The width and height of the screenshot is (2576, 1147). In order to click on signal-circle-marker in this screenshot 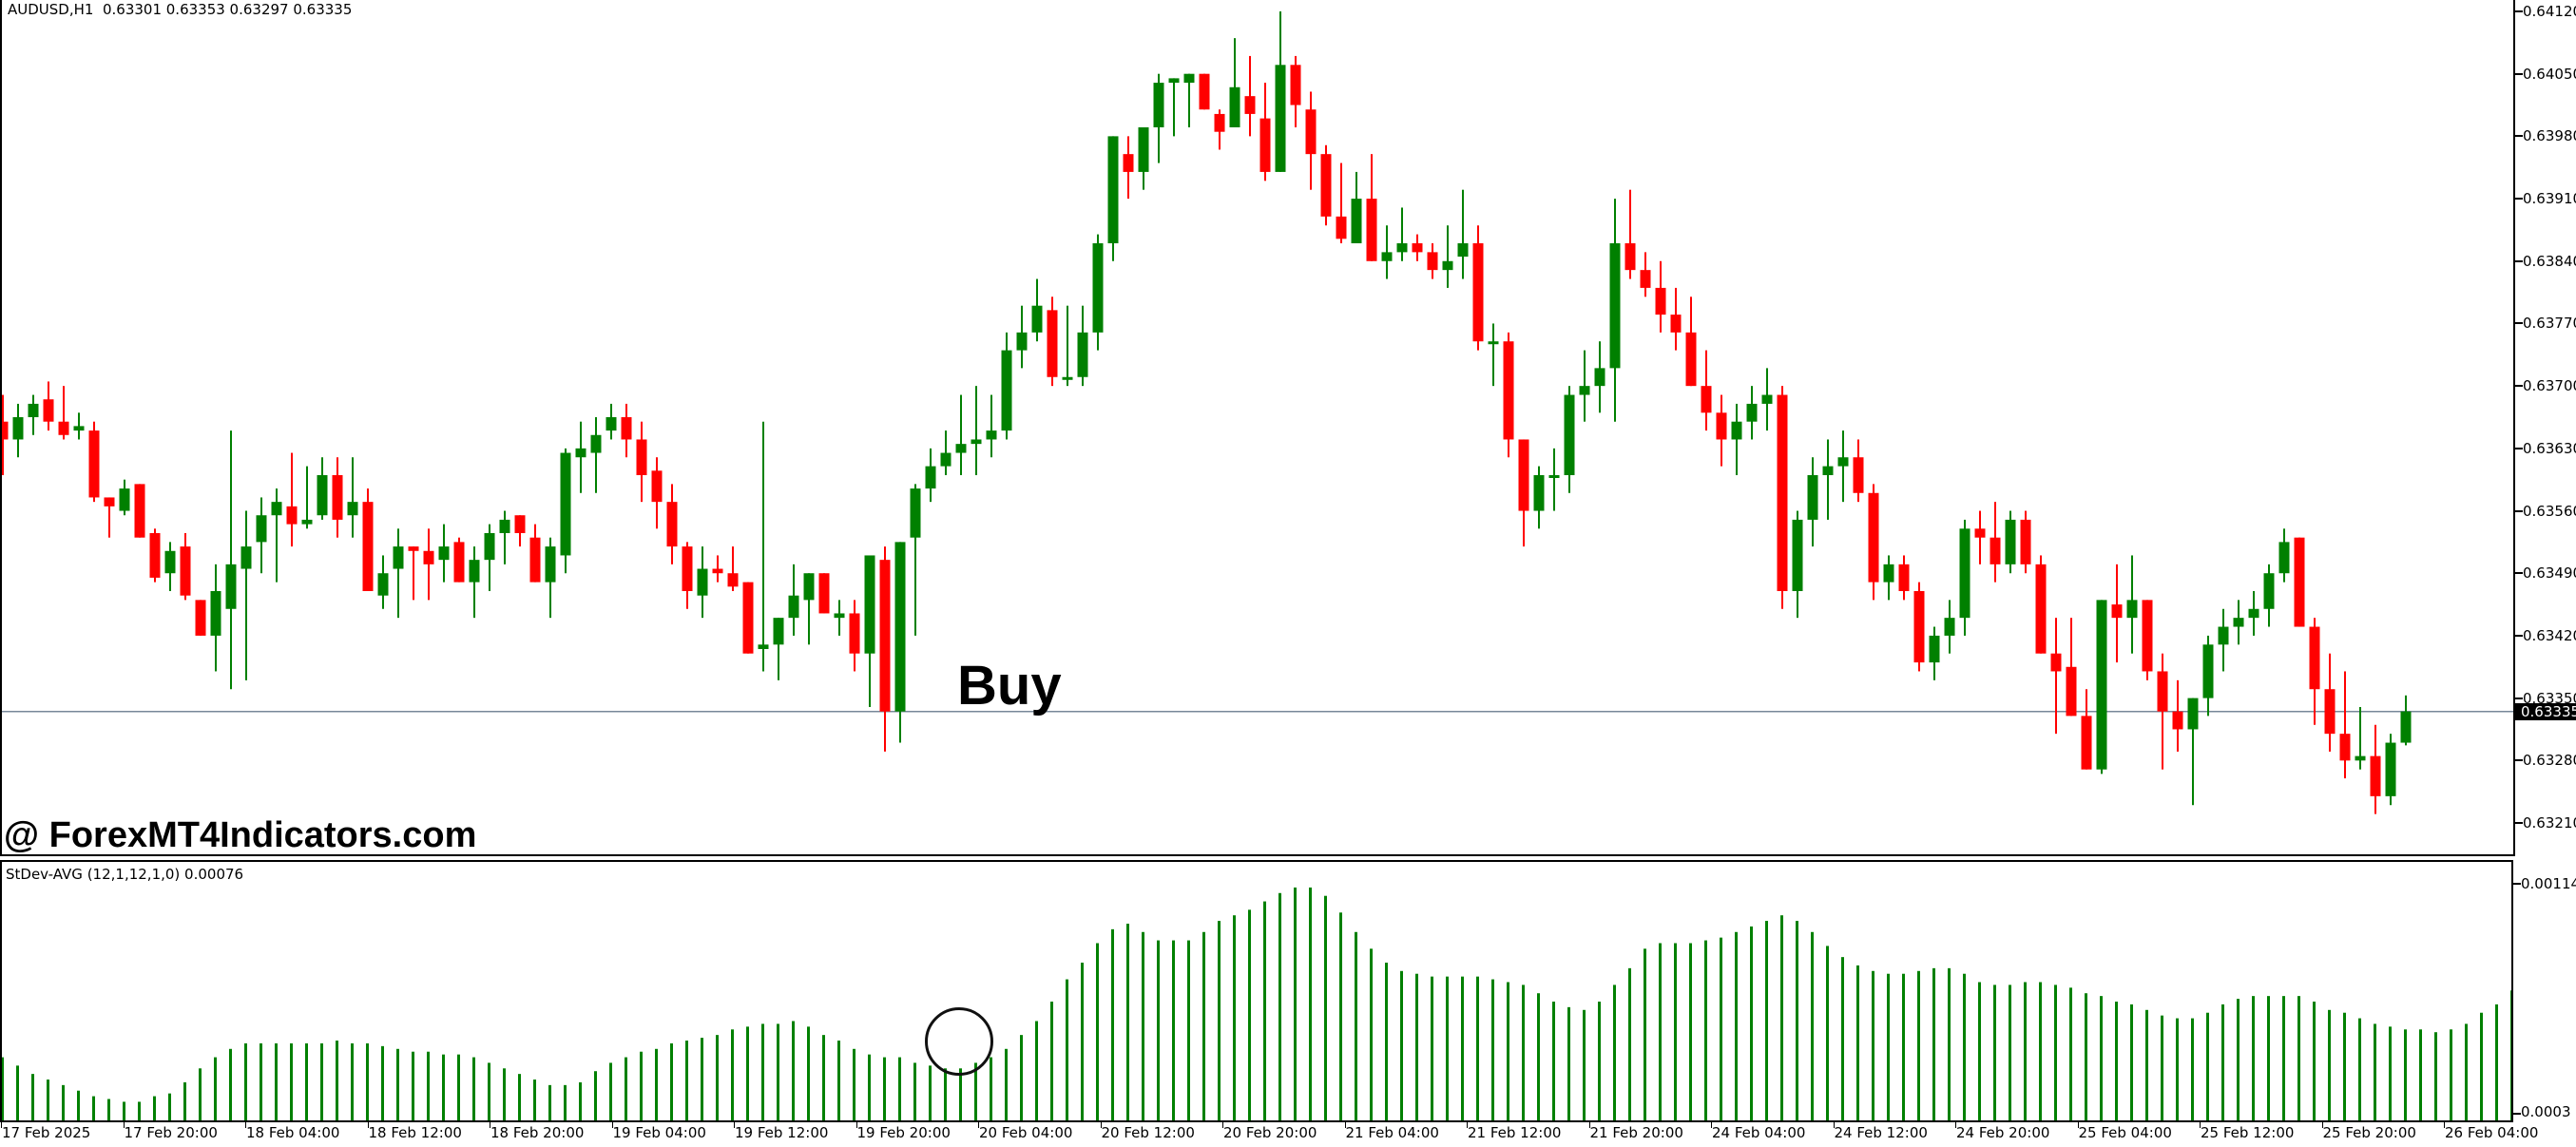, I will do `click(959, 1041)`.